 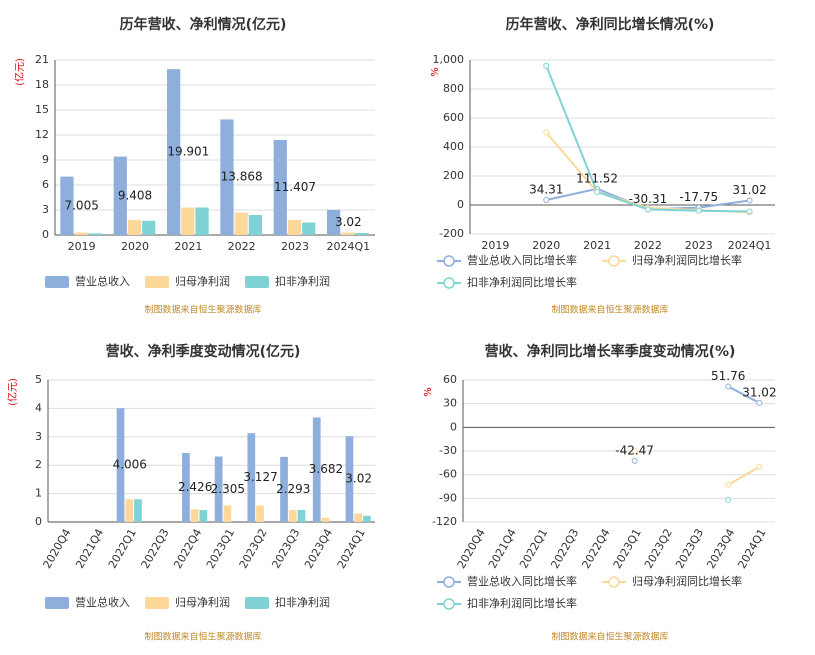 What do you see at coordinates (19, 72) in the screenshot?
I see `y-axis-unit: (亿元)` at bounding box center [19, 72].